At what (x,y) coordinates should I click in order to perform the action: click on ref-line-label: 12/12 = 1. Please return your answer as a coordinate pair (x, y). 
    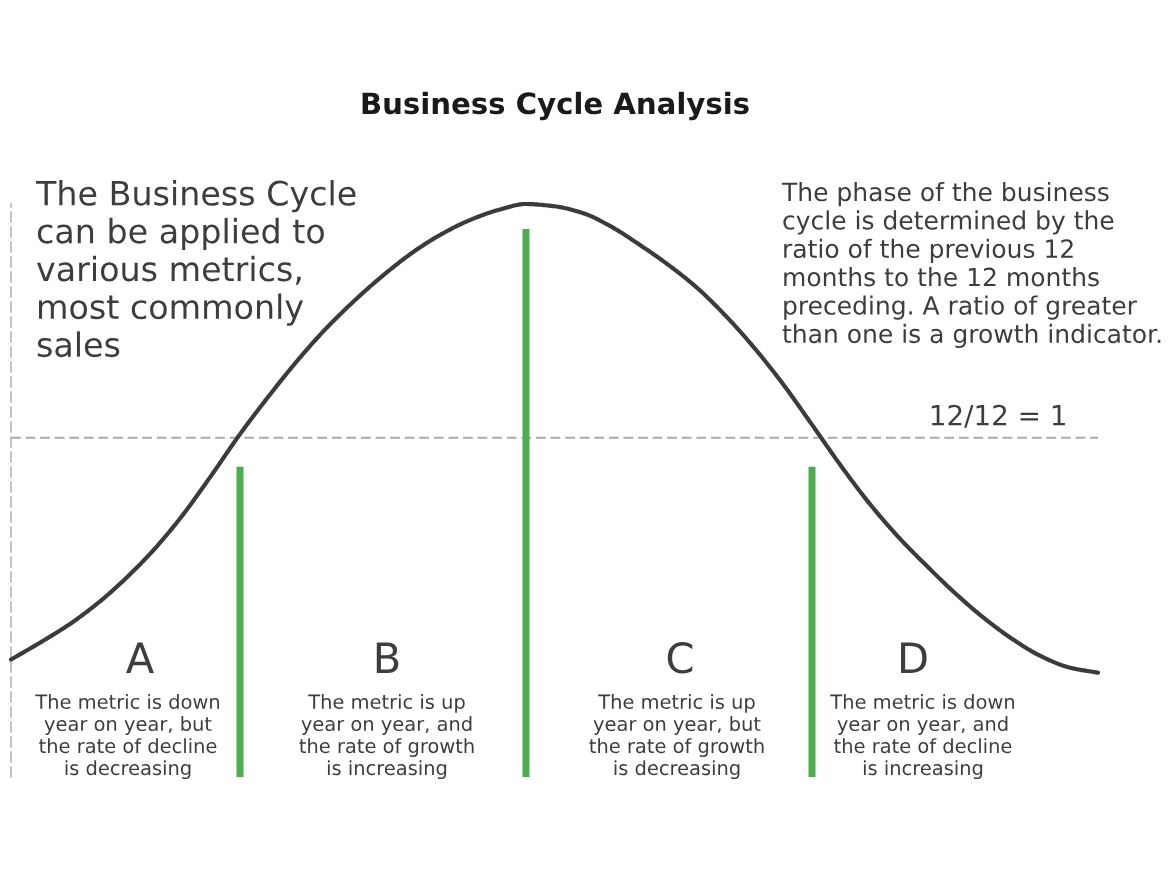
    Looking at the image, I should click on (998, 416).